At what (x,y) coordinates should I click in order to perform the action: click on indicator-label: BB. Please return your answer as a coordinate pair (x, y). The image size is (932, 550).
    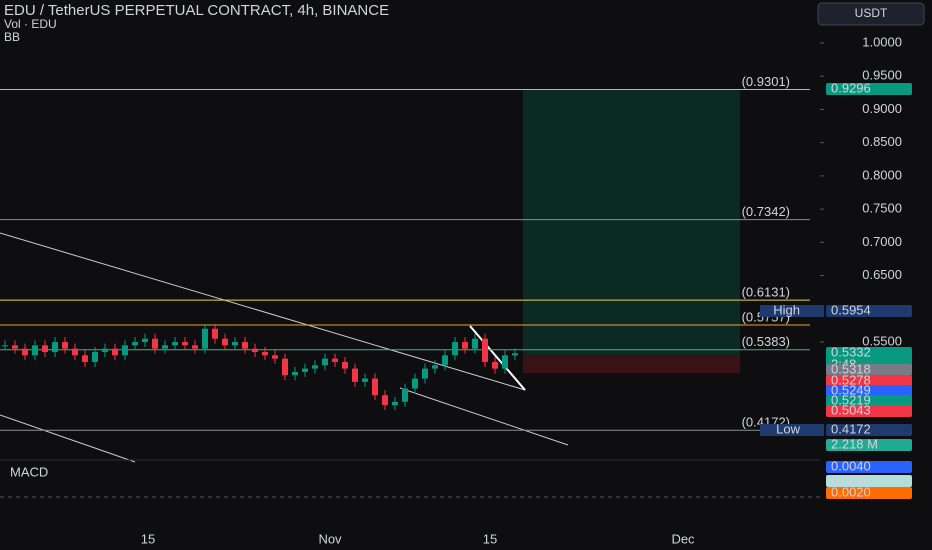
    Looking at the image, I should click on (12, 37).